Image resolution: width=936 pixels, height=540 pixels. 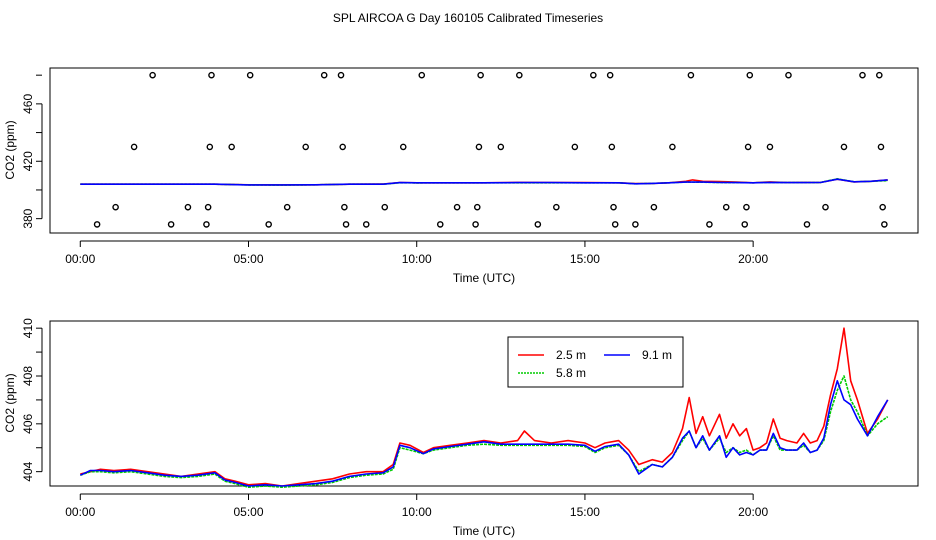 What do you see at coordinates (28, 423) in the screenshot?
I see `y-tick-label: 406` at bounding box center [28, 423].